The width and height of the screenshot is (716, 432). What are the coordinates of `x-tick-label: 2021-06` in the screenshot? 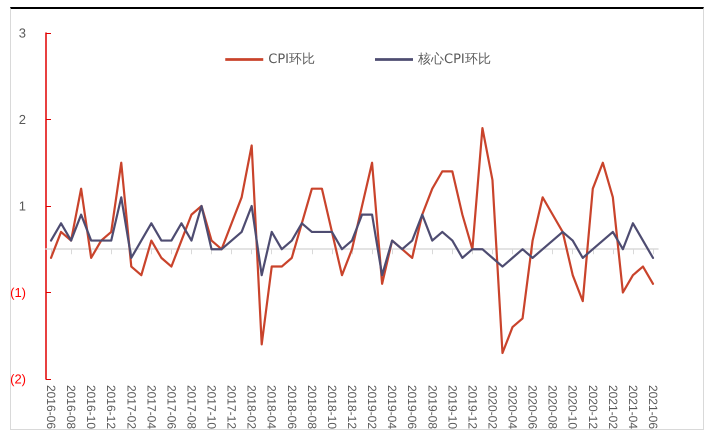 It's located at (653, 407).